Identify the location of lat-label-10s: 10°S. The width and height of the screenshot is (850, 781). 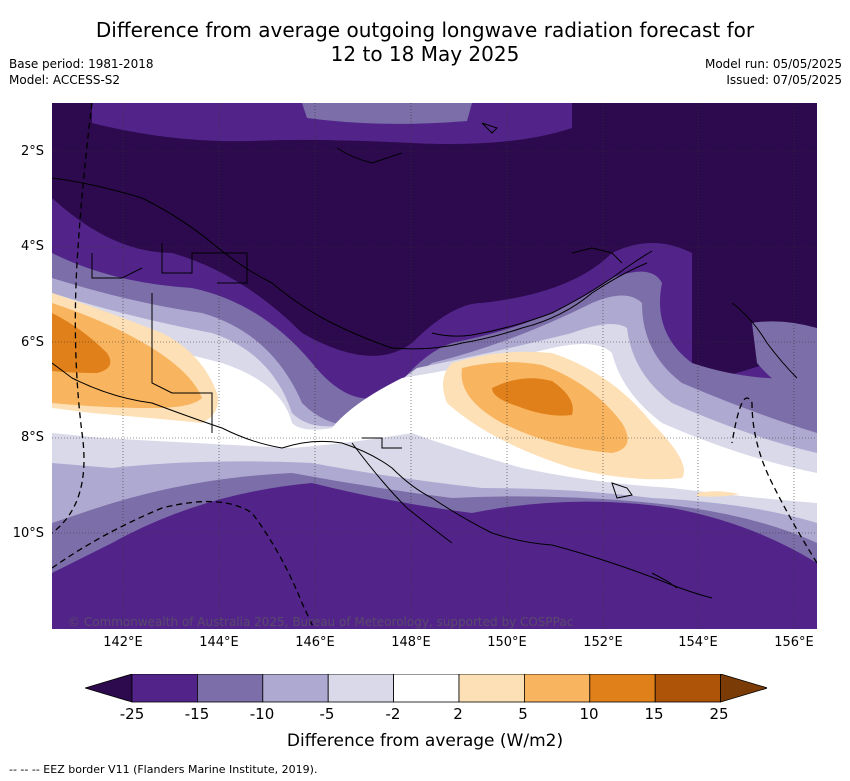
(28, 533).